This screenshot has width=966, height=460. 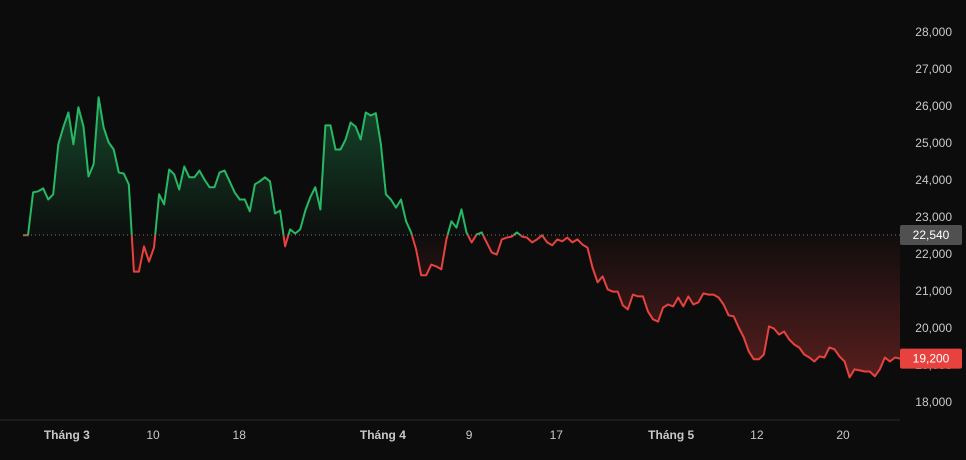 What do you see at coordinates (933, 217) in the screenshot?
I see `y-tick-label: 23,000` at bounding box center [933, 217].